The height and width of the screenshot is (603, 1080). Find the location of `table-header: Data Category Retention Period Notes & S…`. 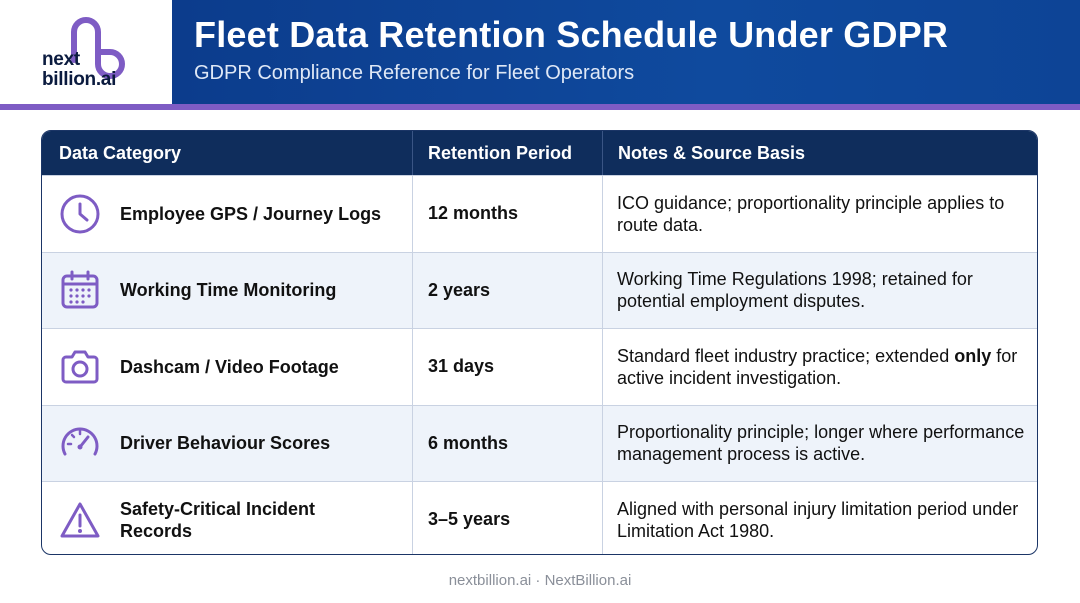

table-header: Data Category Retention Period Notes & S… is located at coordinates (539, 153).